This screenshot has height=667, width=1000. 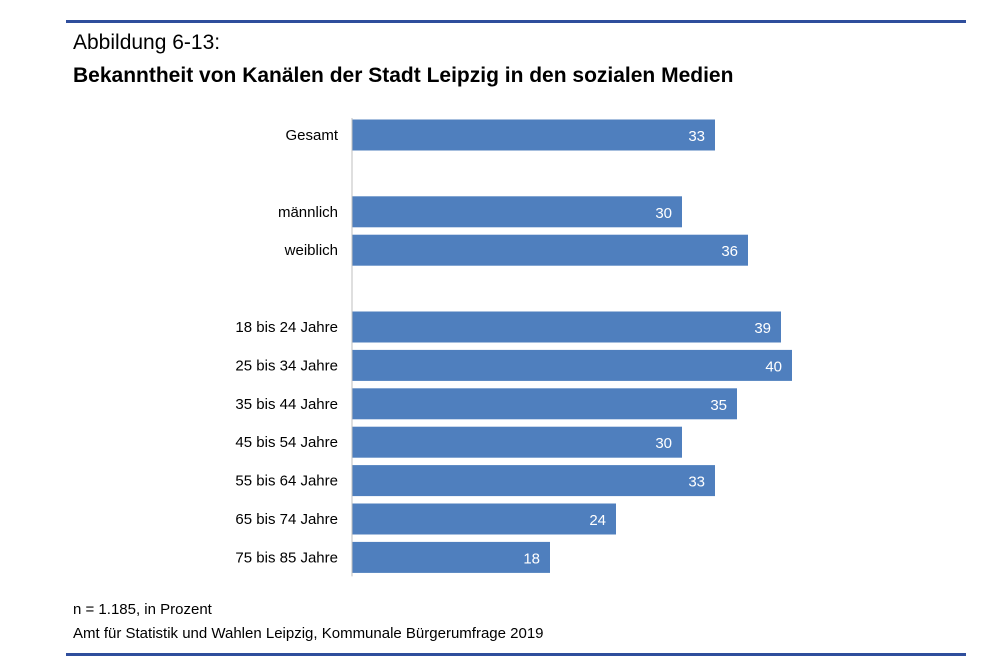 What do you see at coordinates (286, 327) in the screenshot?
I see `category-label: 18 bis 24 Jahre` at bounding box center [286, 327].